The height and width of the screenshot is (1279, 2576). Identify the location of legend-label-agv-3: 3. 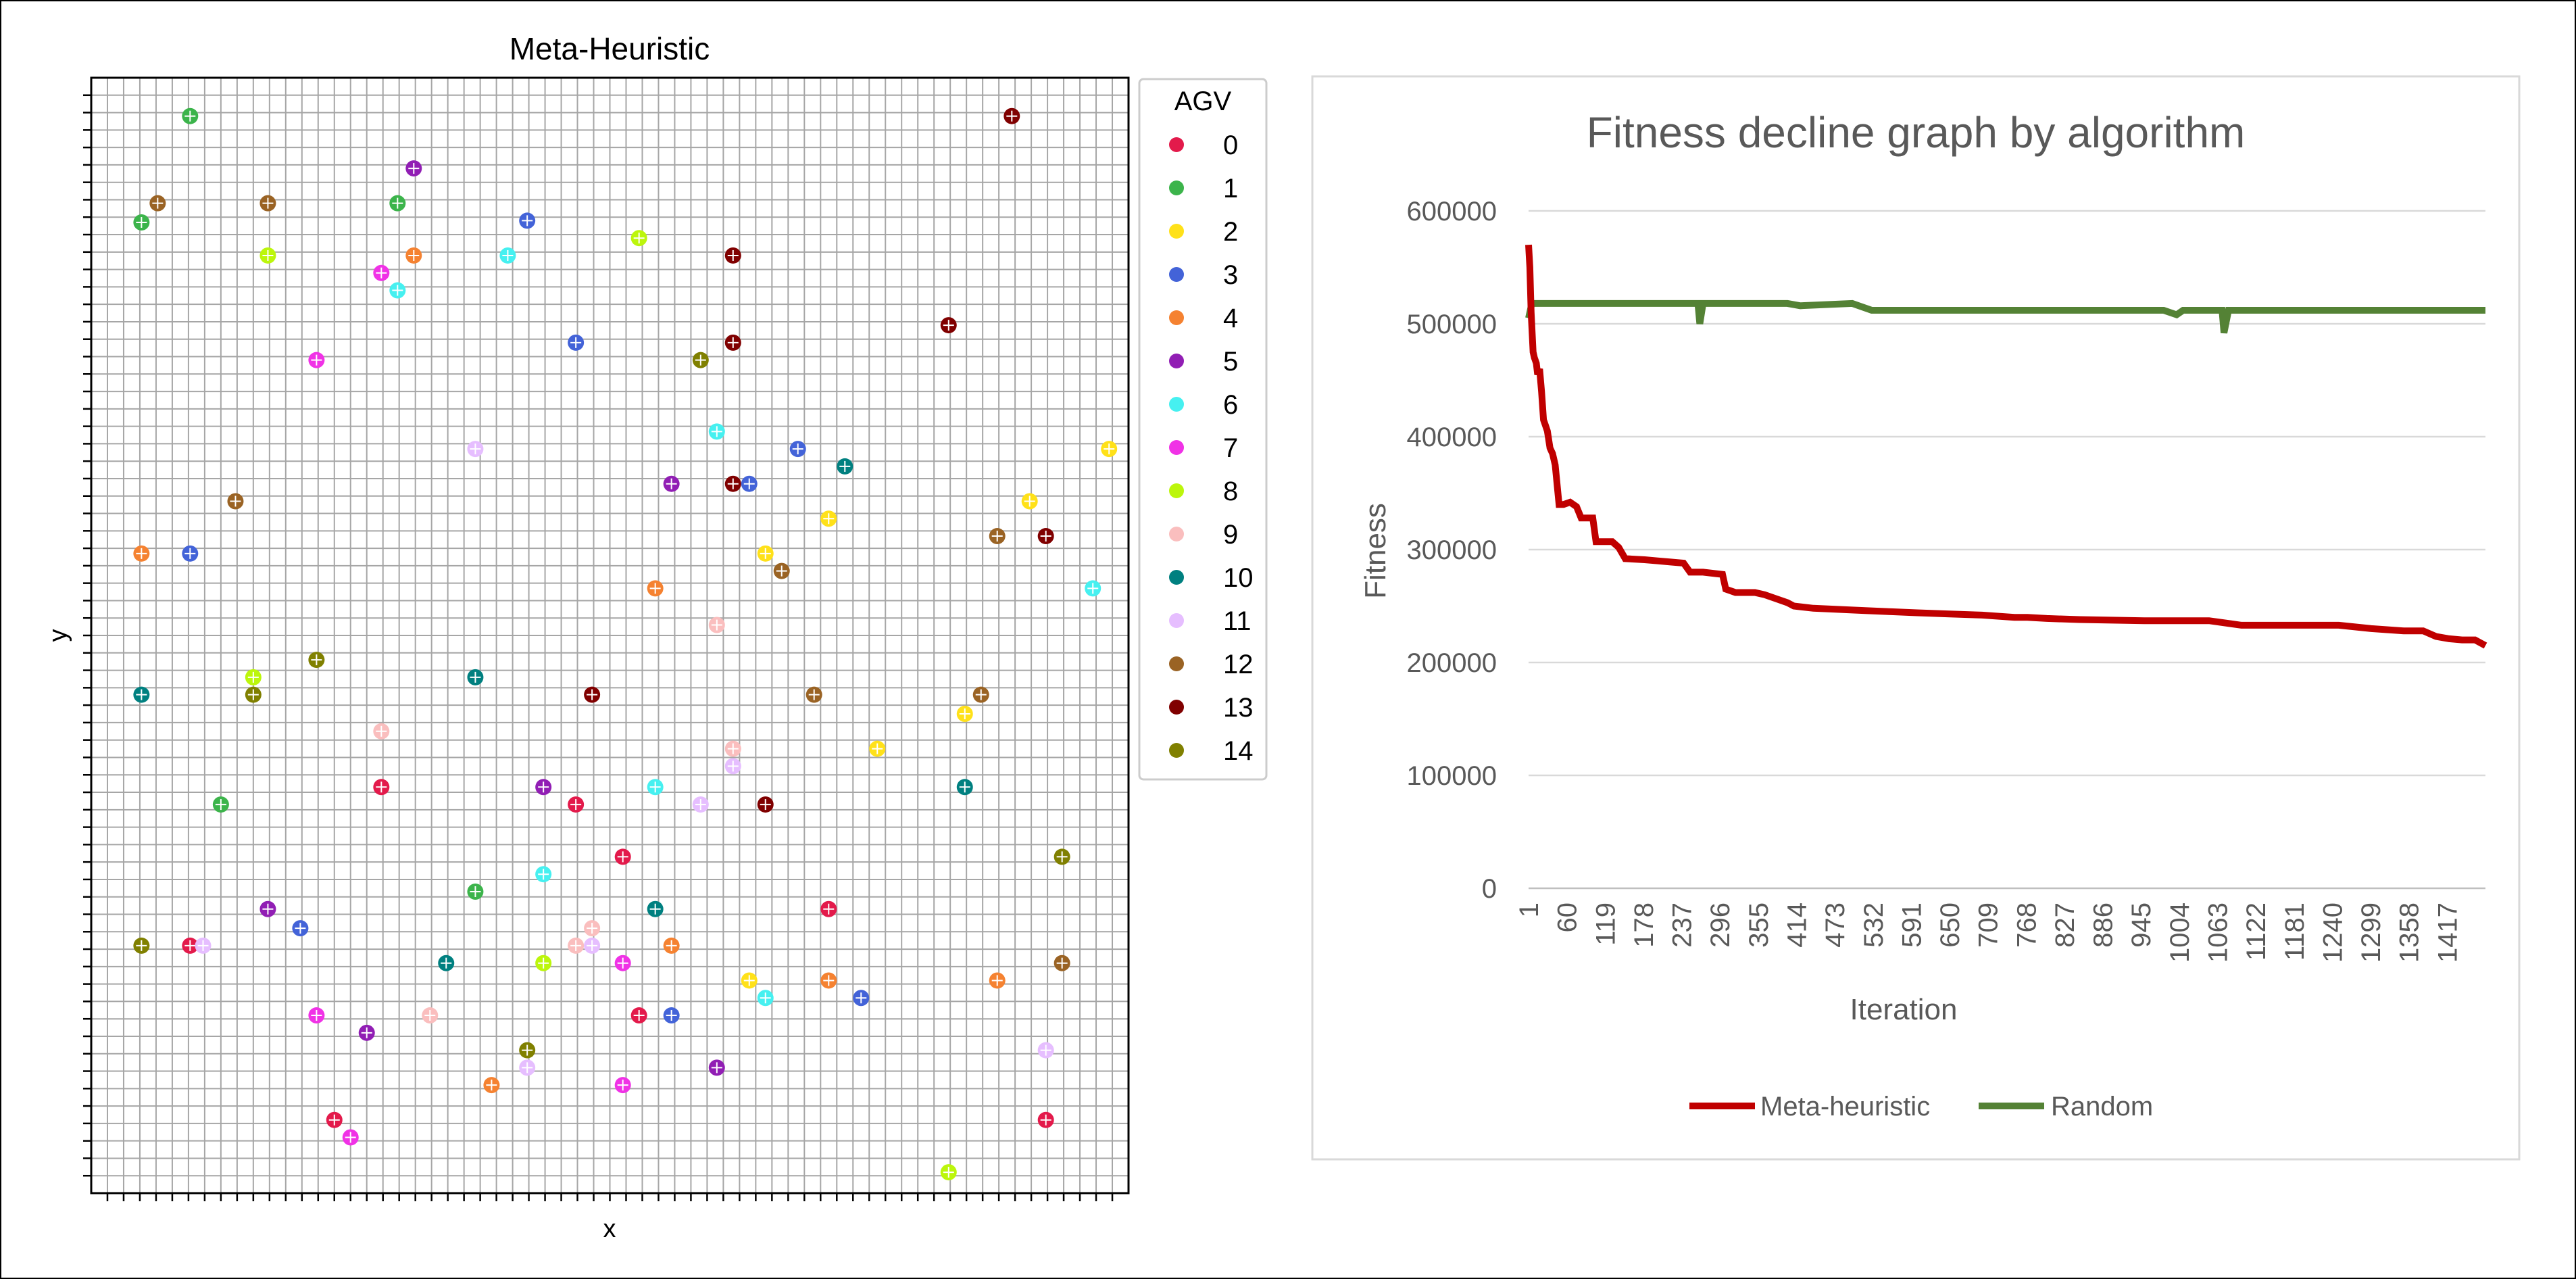
(1231, 275).